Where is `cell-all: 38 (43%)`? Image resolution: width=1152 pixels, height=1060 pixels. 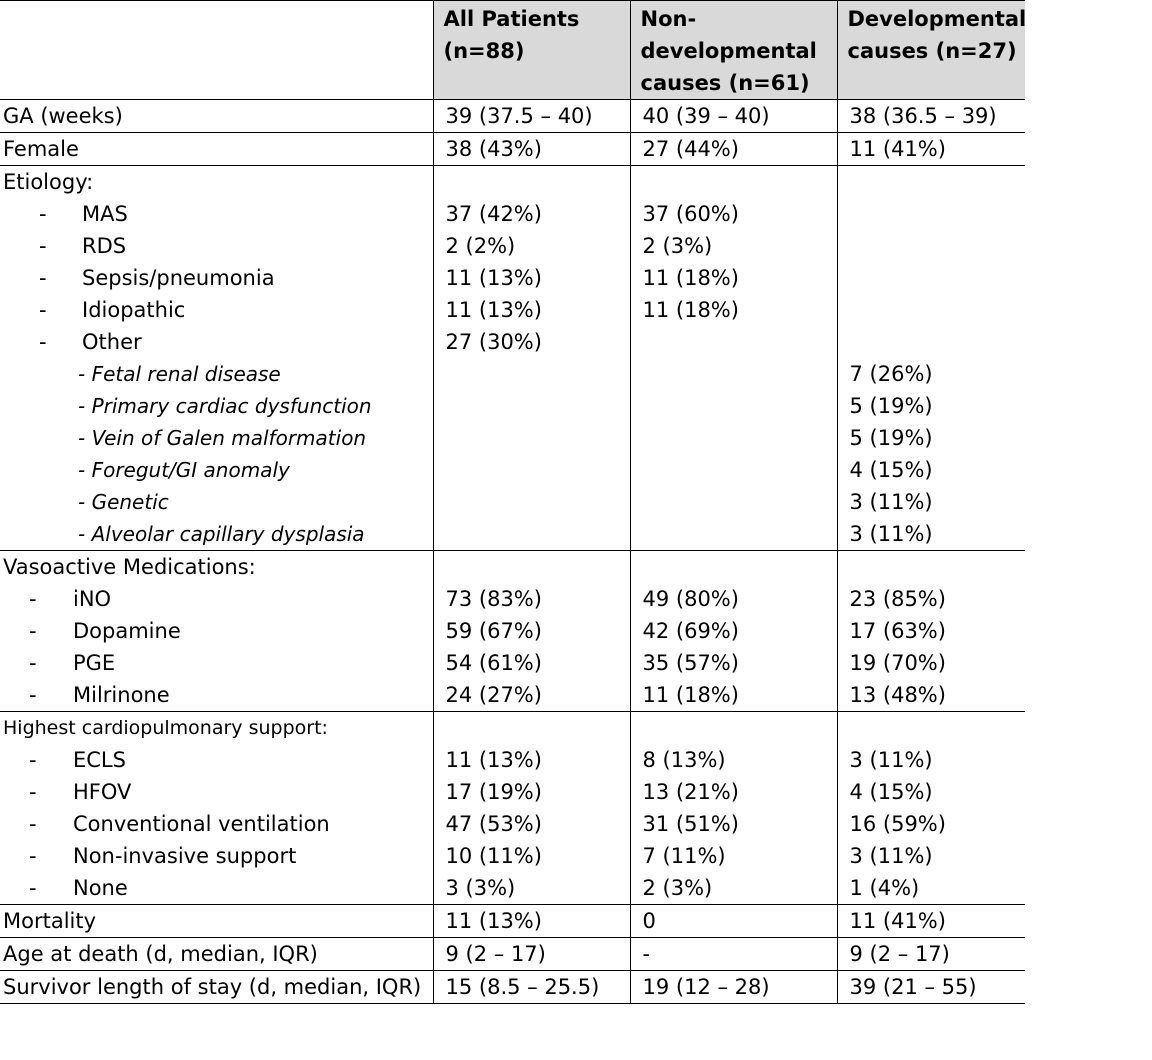 cell-all: 38 (43%) is located at coordinates (531, 149).